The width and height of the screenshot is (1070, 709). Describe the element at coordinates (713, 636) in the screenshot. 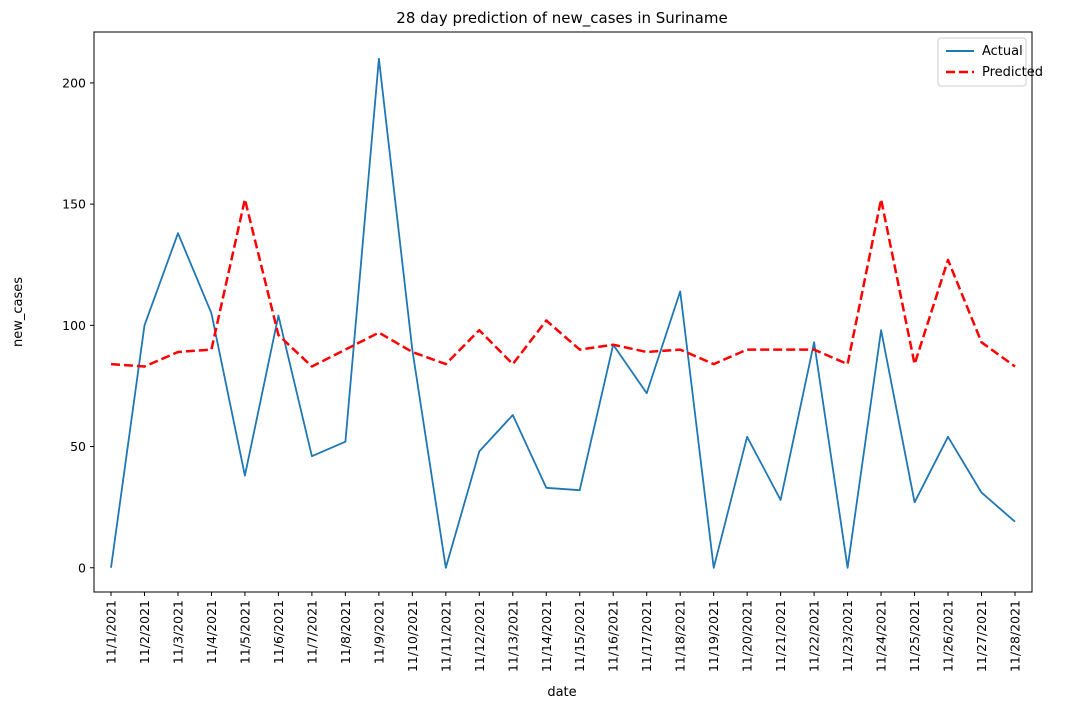

I see `x-tick-label: 11/19/2021` at that location.